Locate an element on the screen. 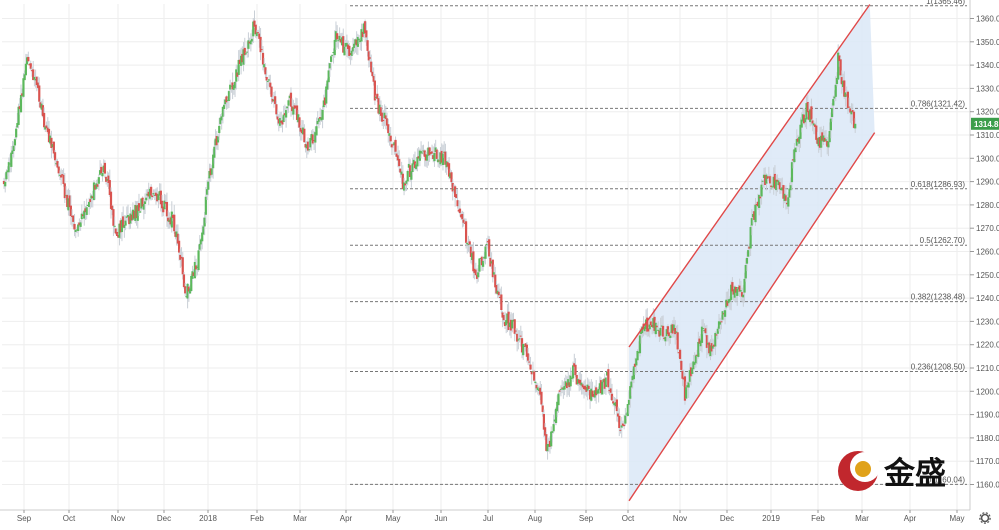 The image size is (999, 530). watermark-logo: 金盛 is located at coordinates (892, 471).